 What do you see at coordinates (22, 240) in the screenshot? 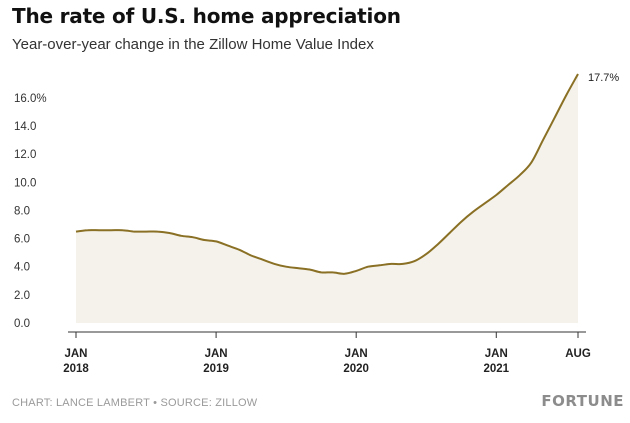
I see `y-tick-label: 6.0` at bounding box center [22, 240].